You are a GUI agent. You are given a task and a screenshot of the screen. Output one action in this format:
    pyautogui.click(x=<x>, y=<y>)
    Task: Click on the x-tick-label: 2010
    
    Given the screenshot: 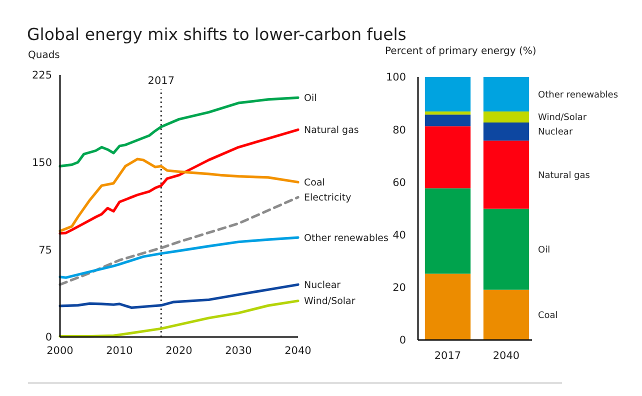 What is the action you would take?
    pyautogui.click(x=119, y=351)
    